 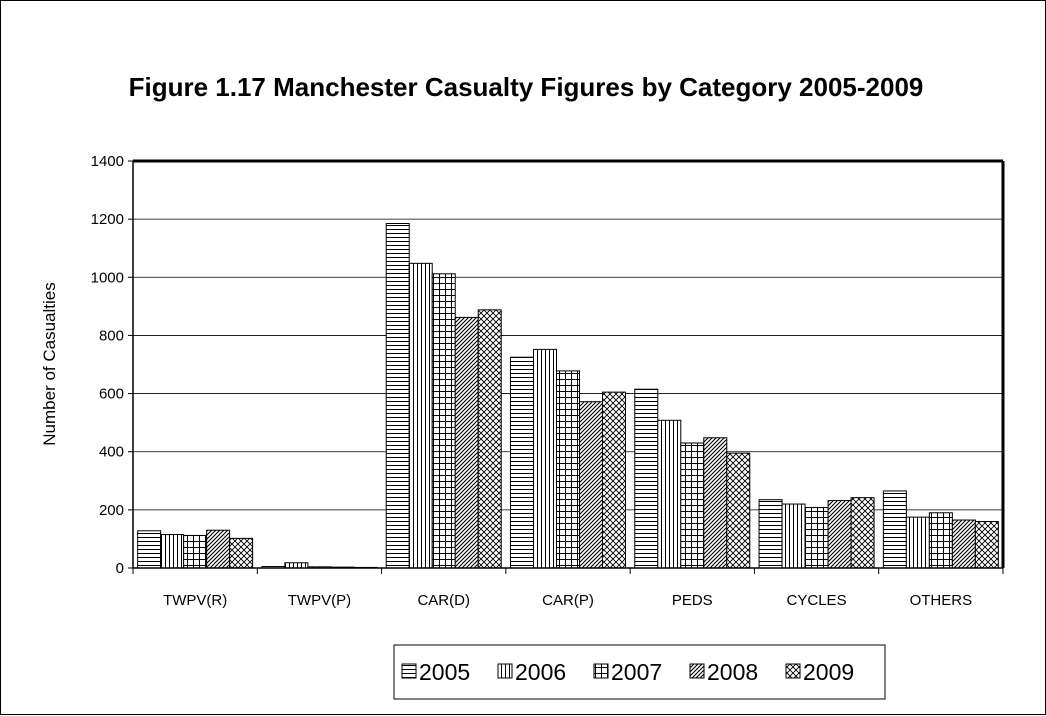 What do you see at coordinates (636, 672) in the screenshot?
I see `legend-label-2007: 2007` at bounding box center [636, 672].